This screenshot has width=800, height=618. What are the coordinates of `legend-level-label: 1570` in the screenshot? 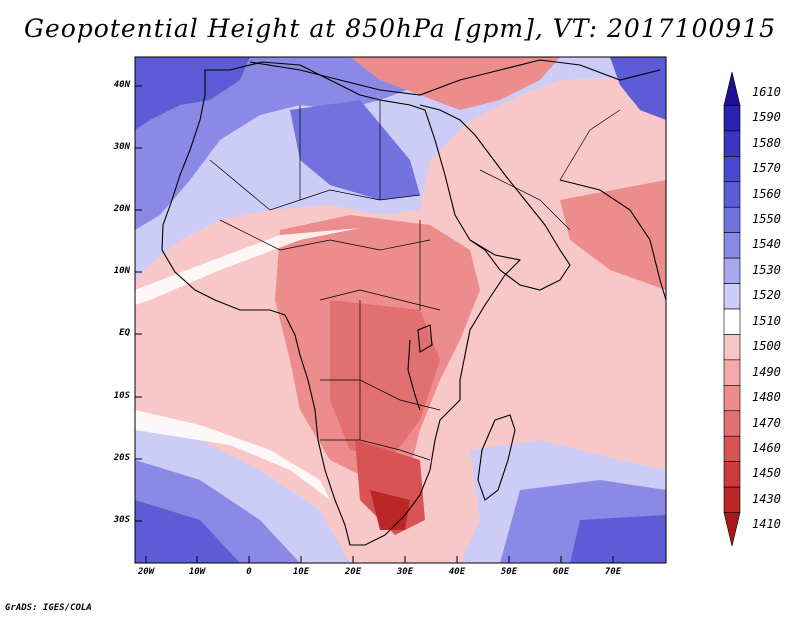 It's located at (766, 168).